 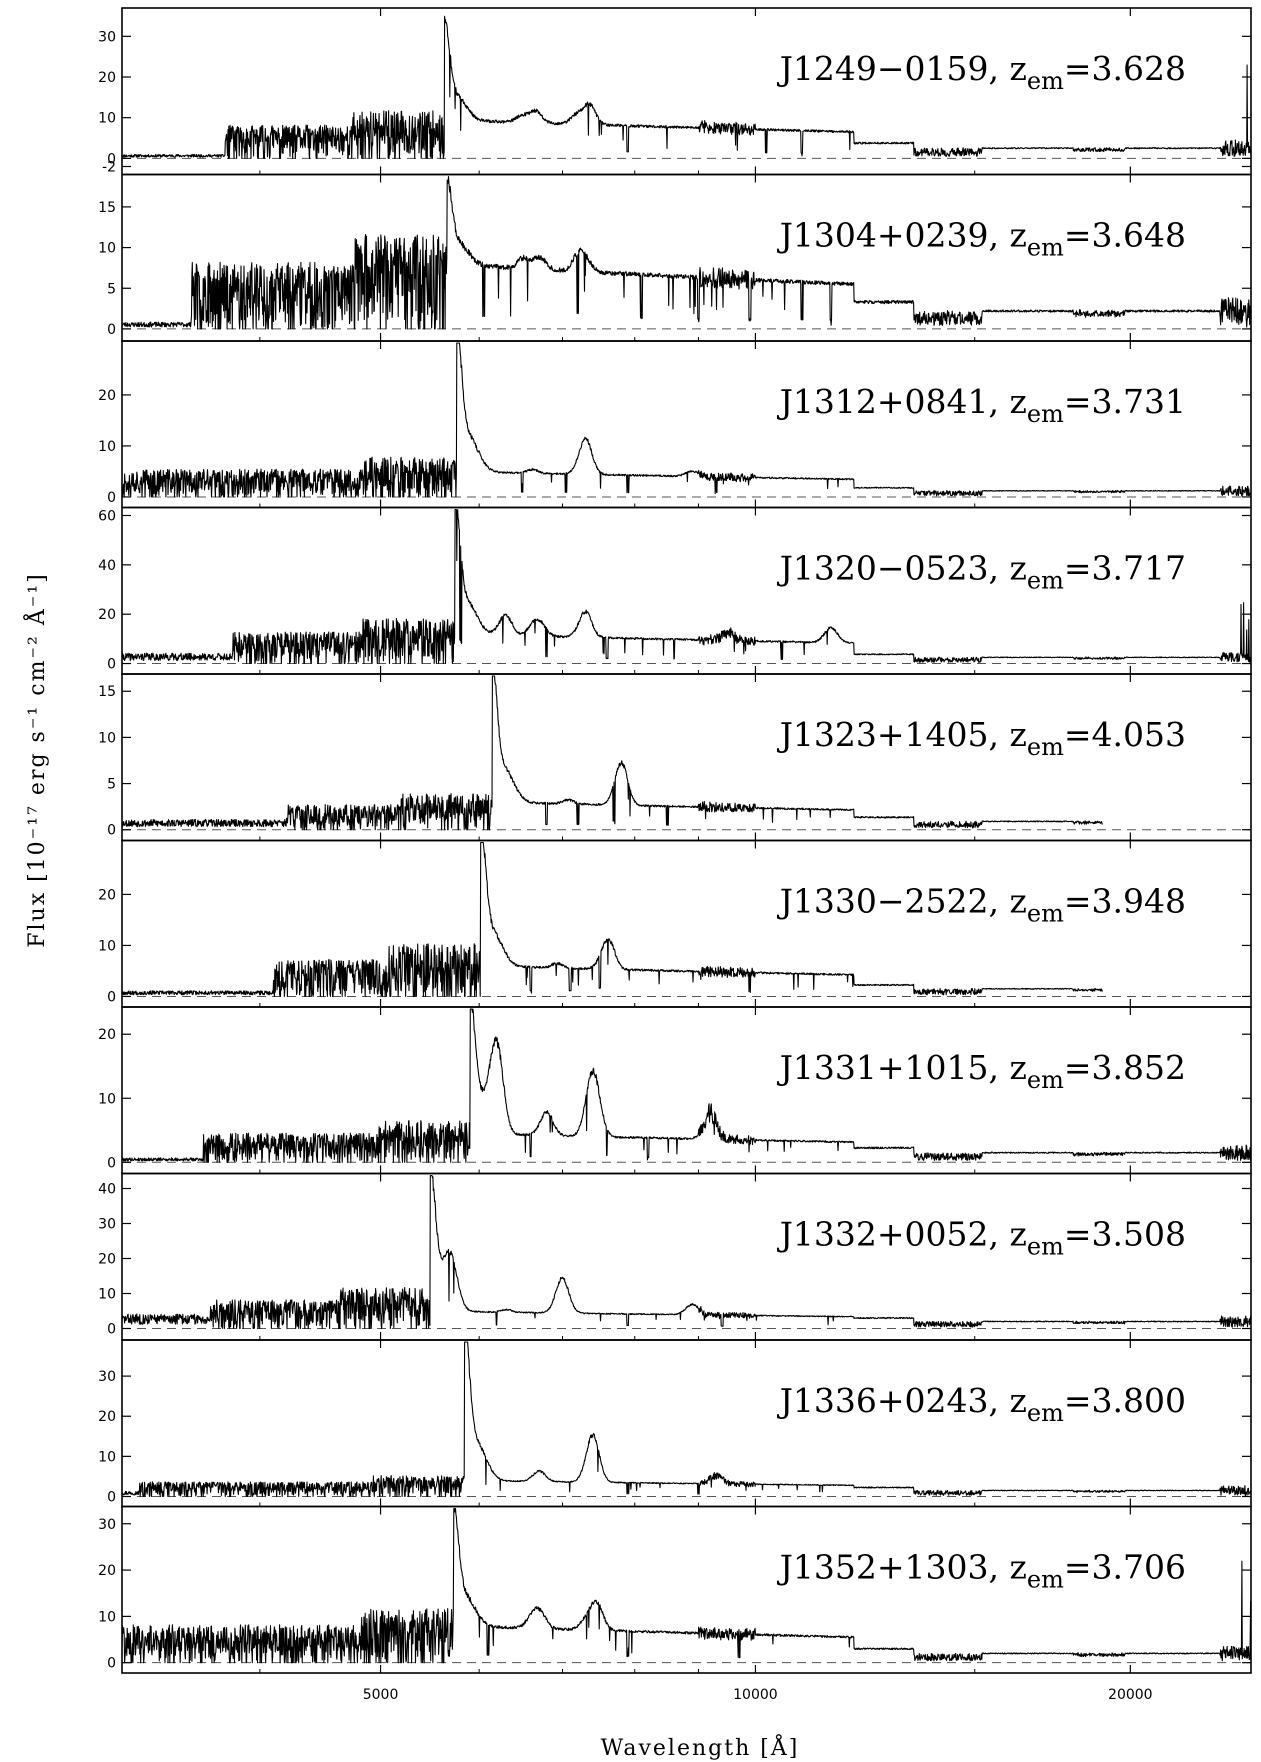 I want to click on redshift-value: =3.800, so click(x=1125, y=1400).